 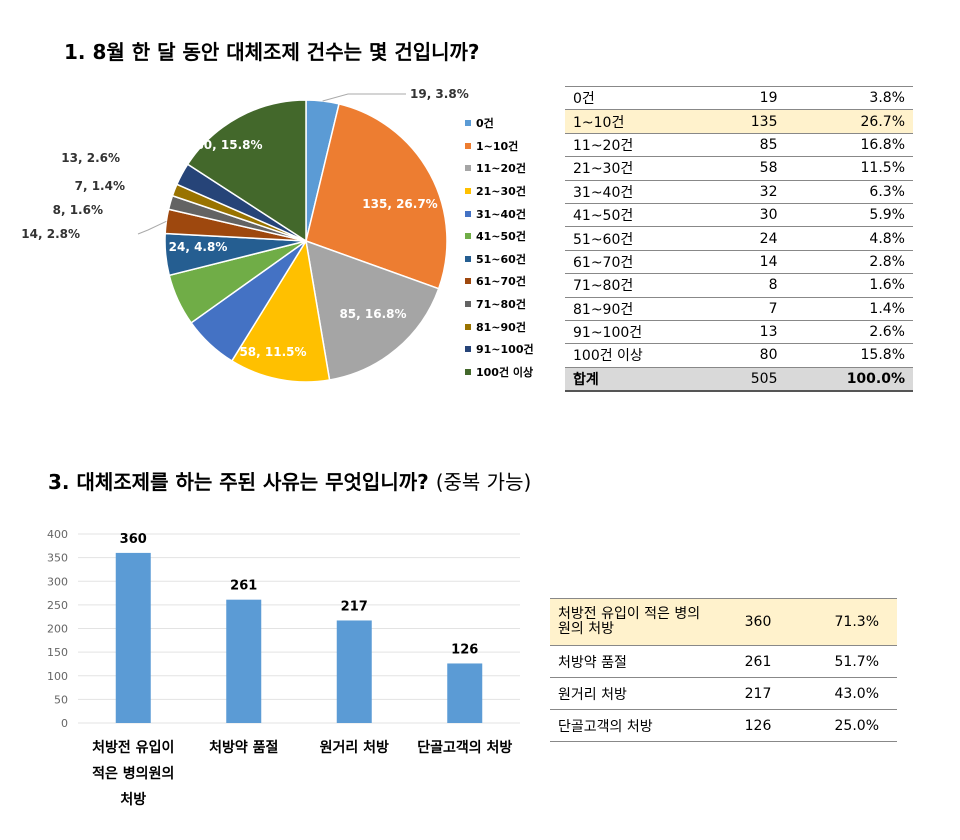 I want to click on table-cell: 61~70건, so click(x=639, y=262).